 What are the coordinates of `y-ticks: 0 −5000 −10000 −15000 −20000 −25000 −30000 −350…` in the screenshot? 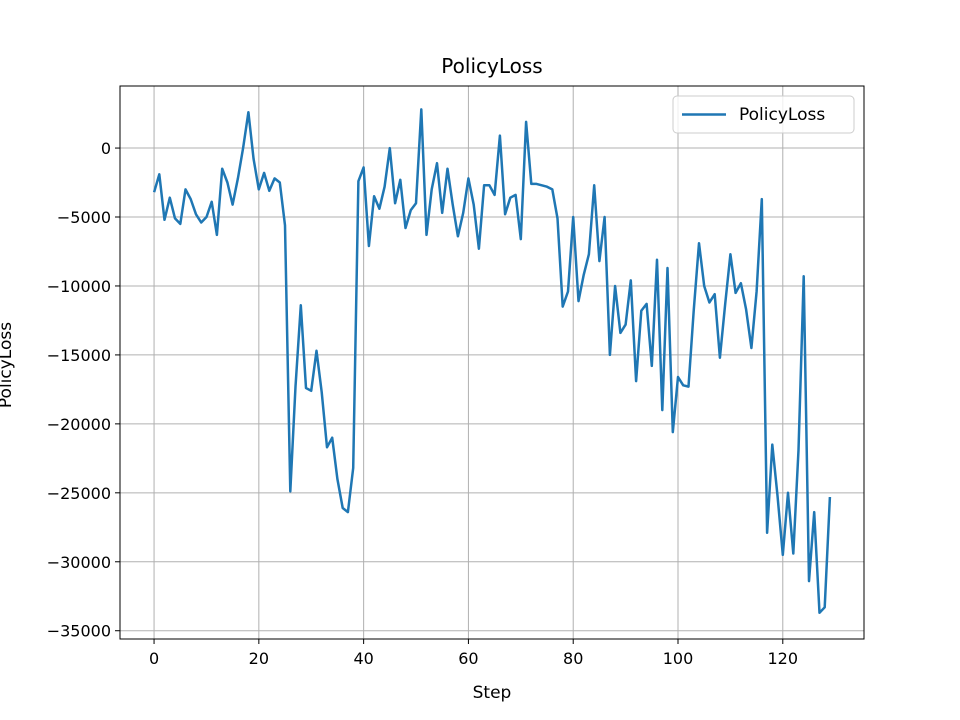 It's located at (83, 390).